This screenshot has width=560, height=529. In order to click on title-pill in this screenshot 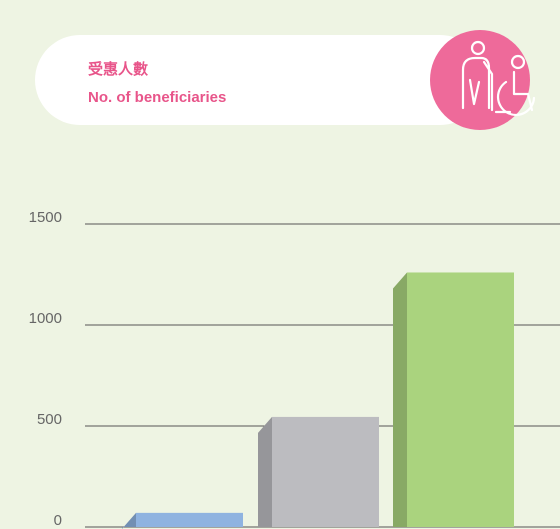, I will do `click(260, 80)`.